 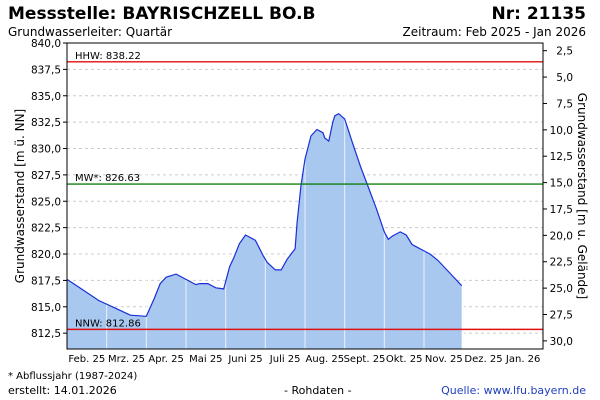 I want to click on y-tick-label-right: 22,5, so click(x=561, y=263).